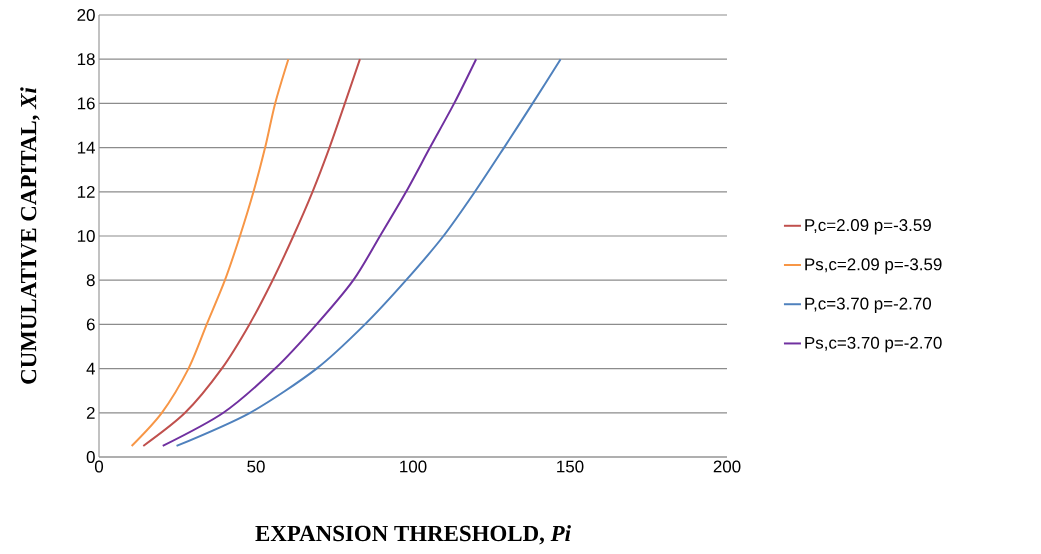 The height and width of the screenshot is (554, 1041). I want to click on x-tick-label: 50, so click(256, 466).